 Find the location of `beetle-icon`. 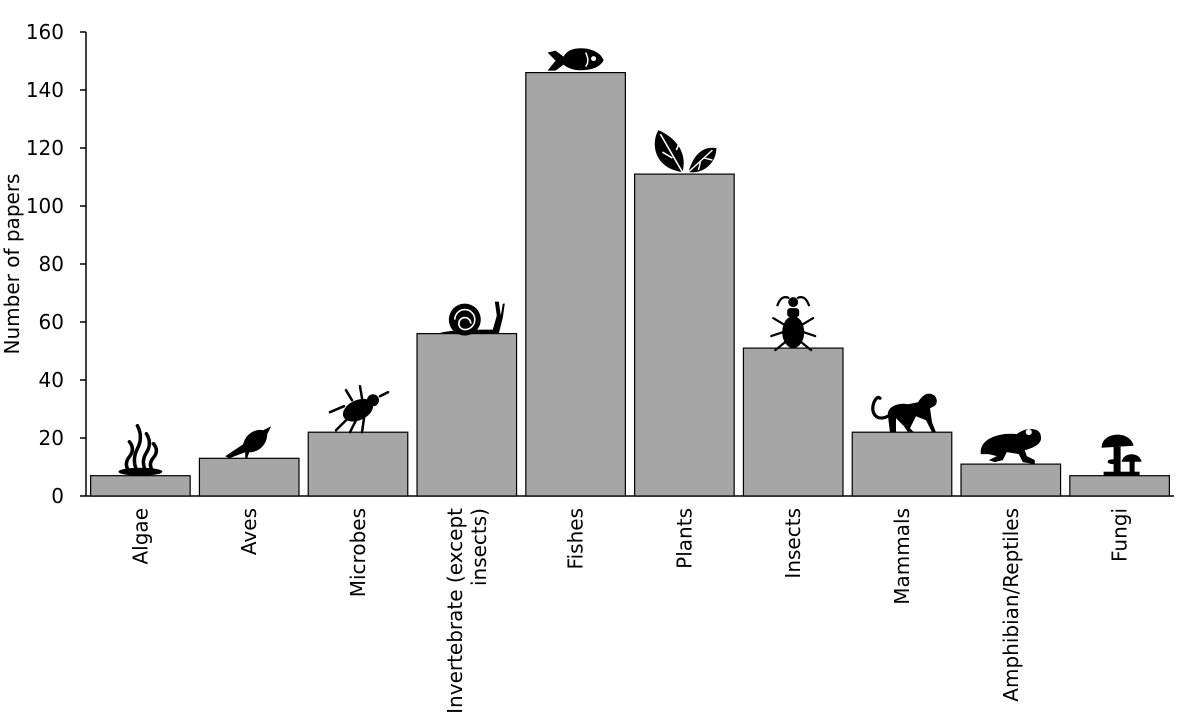

beetle-icon is located at coordinates (793, 324).